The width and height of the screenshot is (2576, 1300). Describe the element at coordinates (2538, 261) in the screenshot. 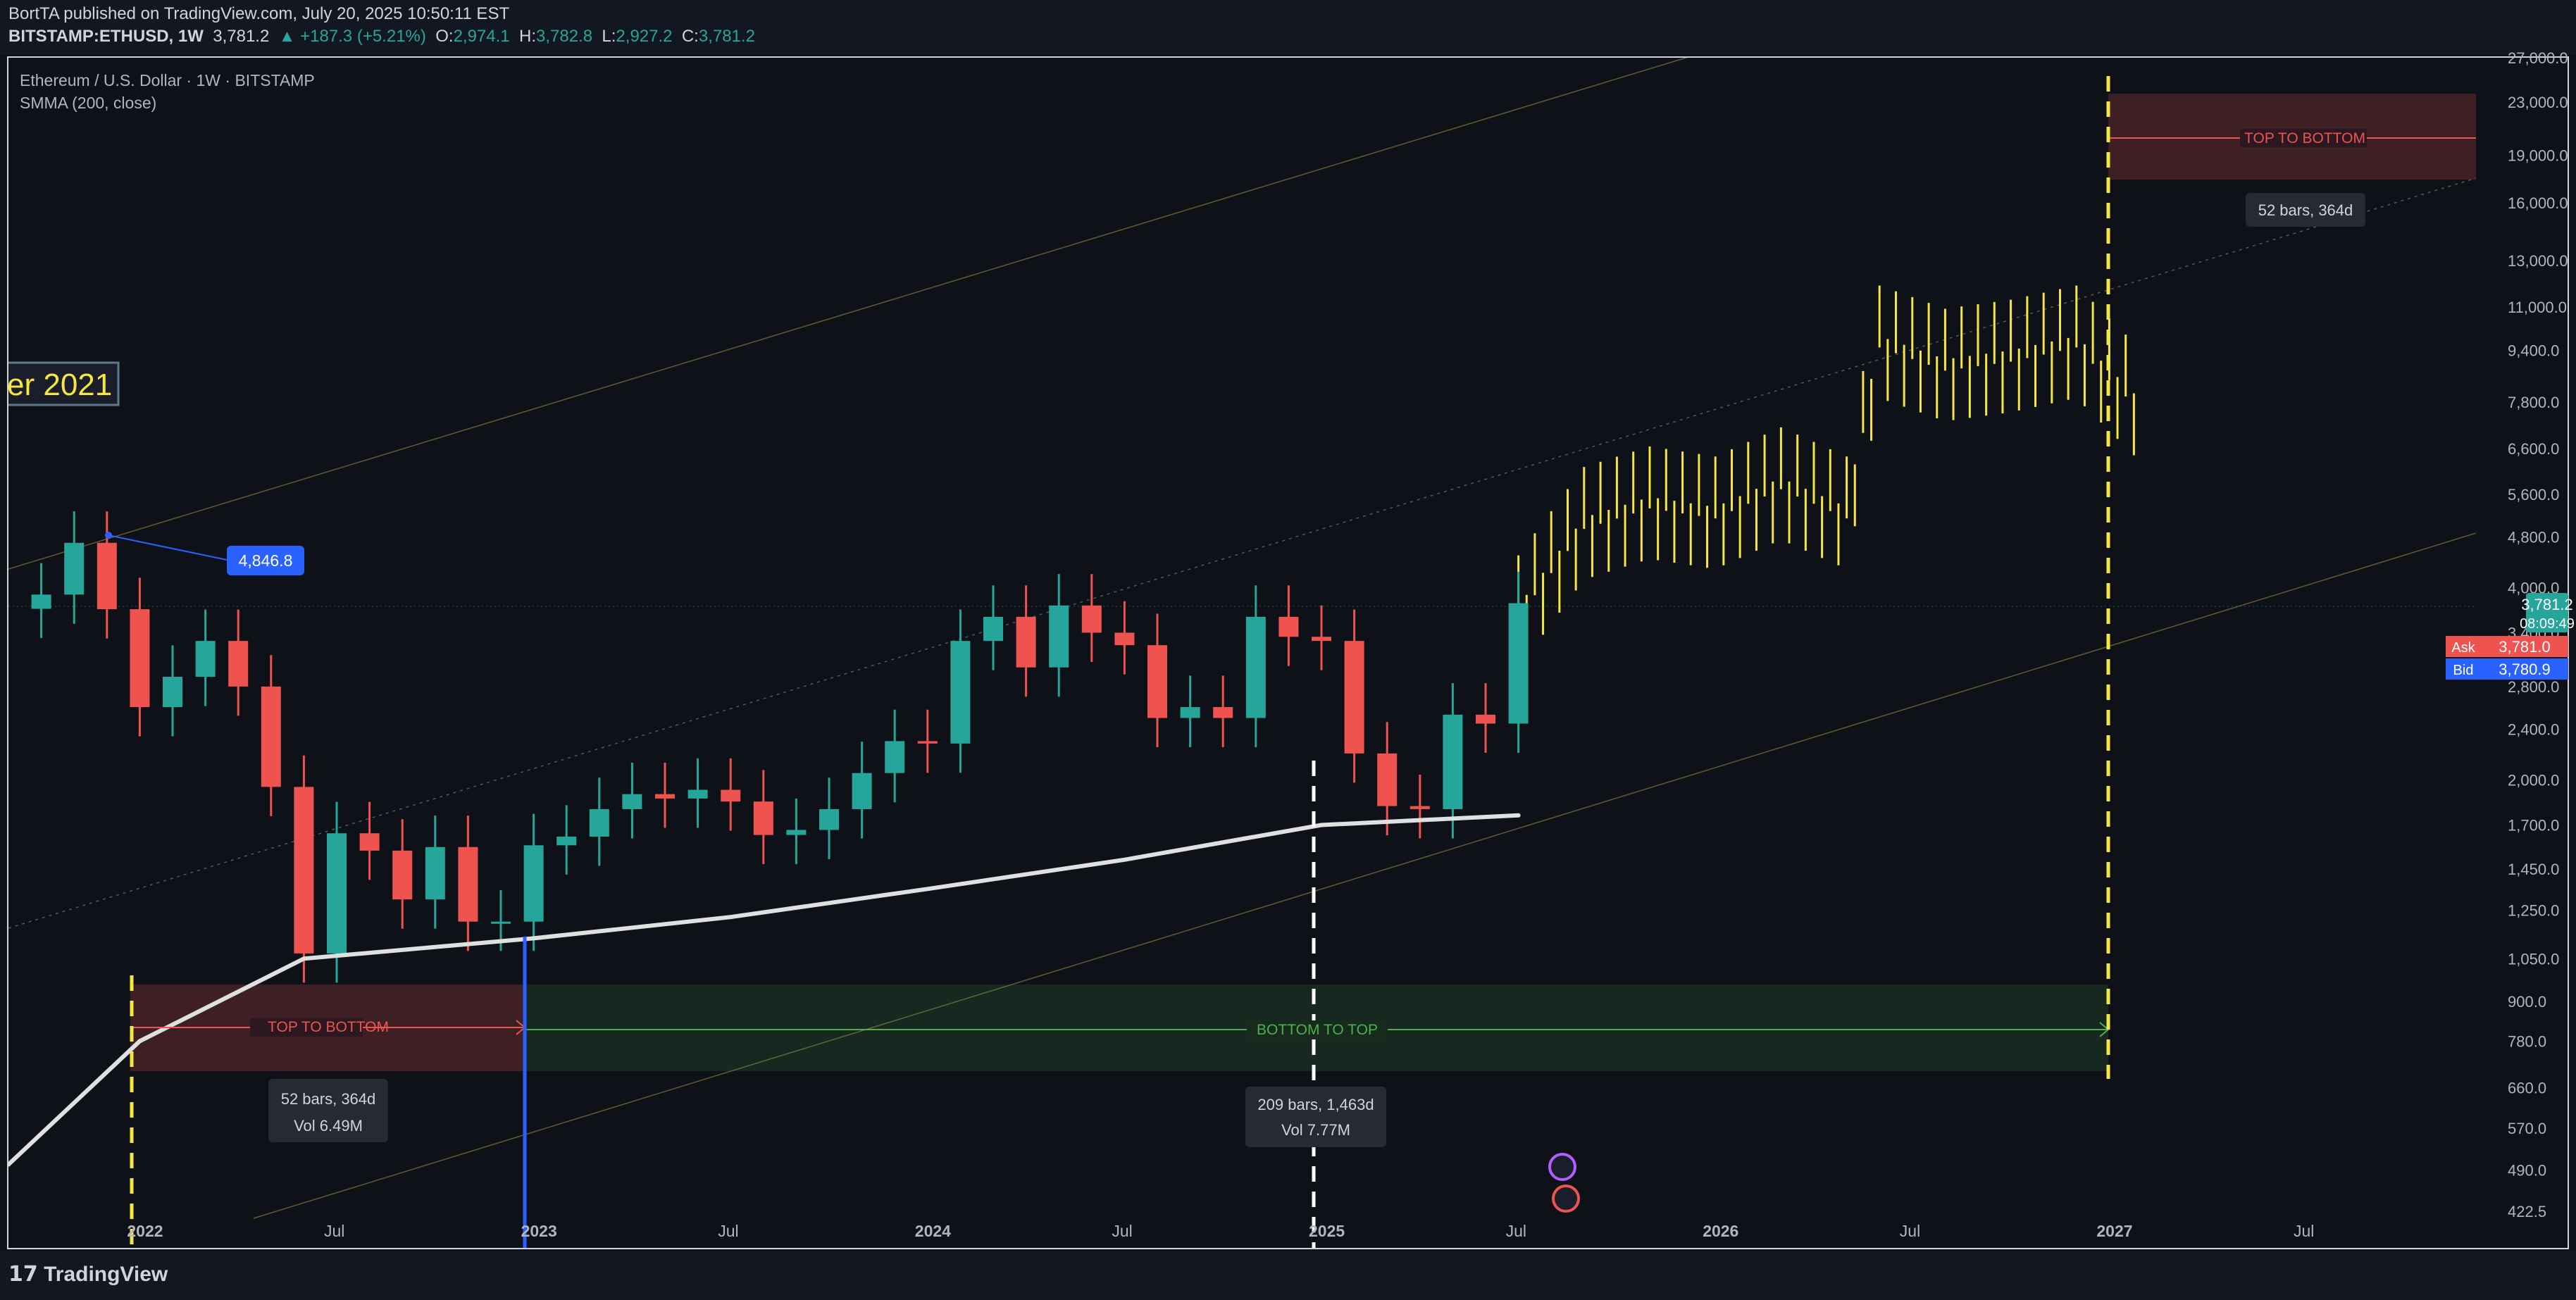

I see `price-tick: 13,000.0` at that location.